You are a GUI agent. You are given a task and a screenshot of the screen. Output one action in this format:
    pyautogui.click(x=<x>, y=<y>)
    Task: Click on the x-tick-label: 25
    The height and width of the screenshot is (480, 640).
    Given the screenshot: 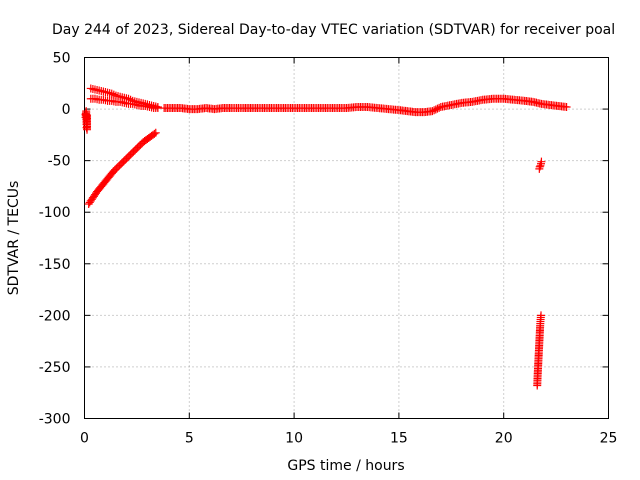 What is the action you would take?
    pyautogui.click(x=609, y=439)
    